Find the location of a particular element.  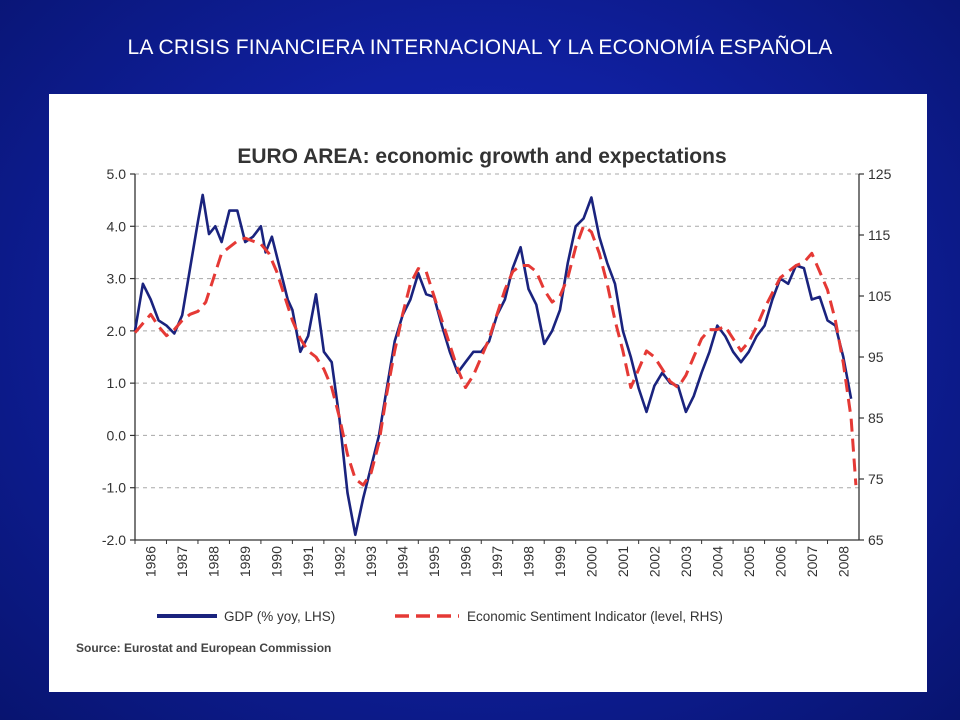

x-tick-label: 1996 is located at coordinates (466, 561).